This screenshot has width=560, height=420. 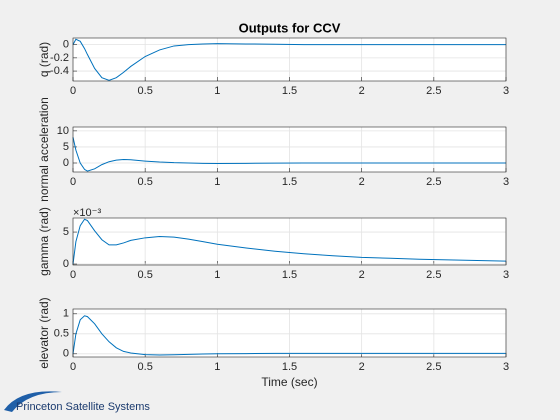 I want to click on y-tick-label: 10, so click(x=63, y=131).